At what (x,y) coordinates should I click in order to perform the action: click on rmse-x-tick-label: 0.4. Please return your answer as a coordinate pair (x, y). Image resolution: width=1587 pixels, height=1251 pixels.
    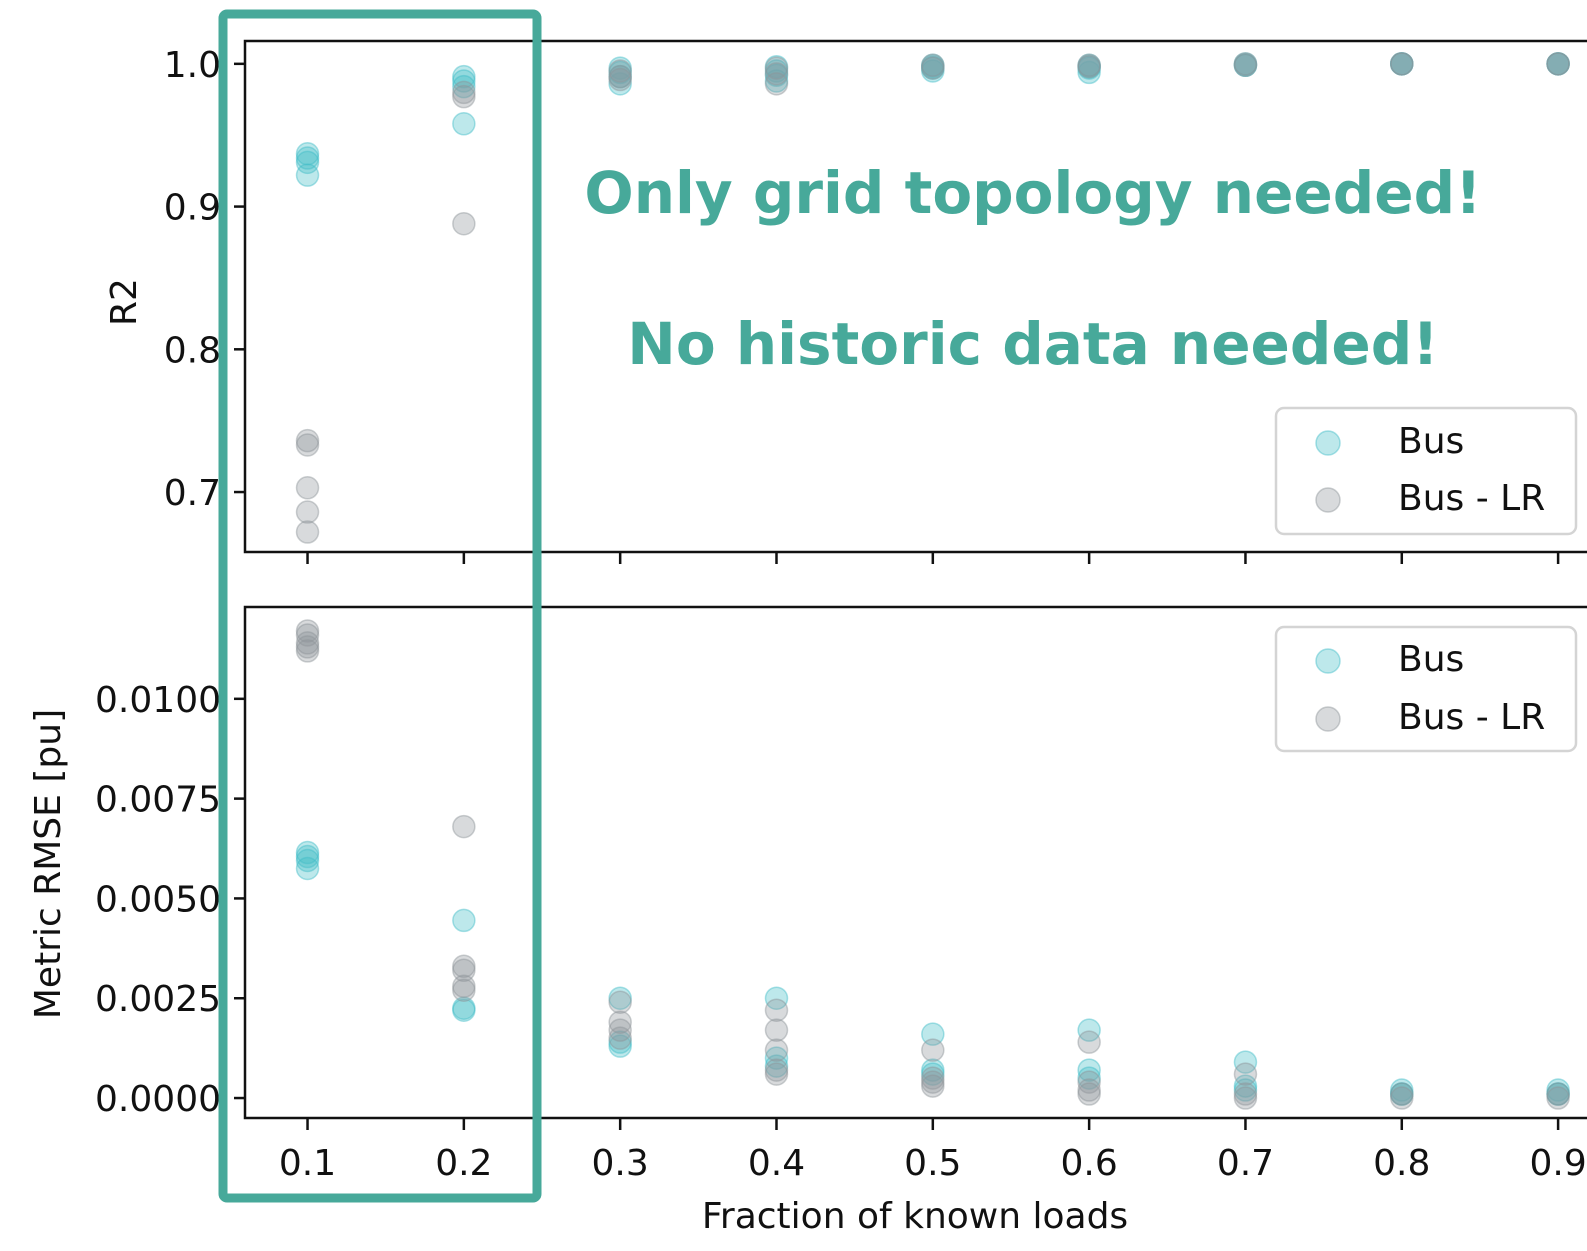
    Looking at the image, I should click on (776, 1163).